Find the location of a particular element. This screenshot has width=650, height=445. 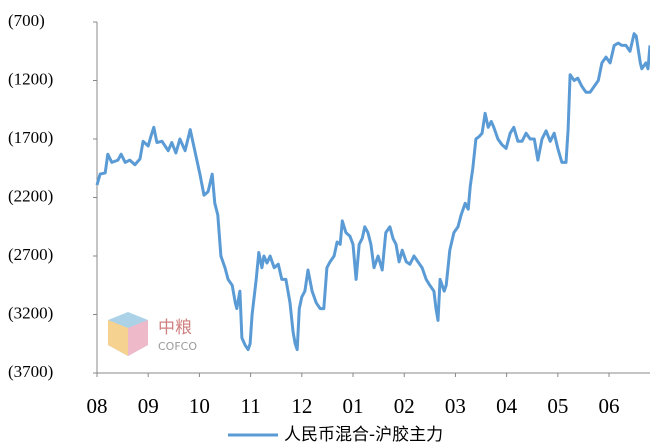

x-tick-label: 11 is located at coordinates (250, 406).